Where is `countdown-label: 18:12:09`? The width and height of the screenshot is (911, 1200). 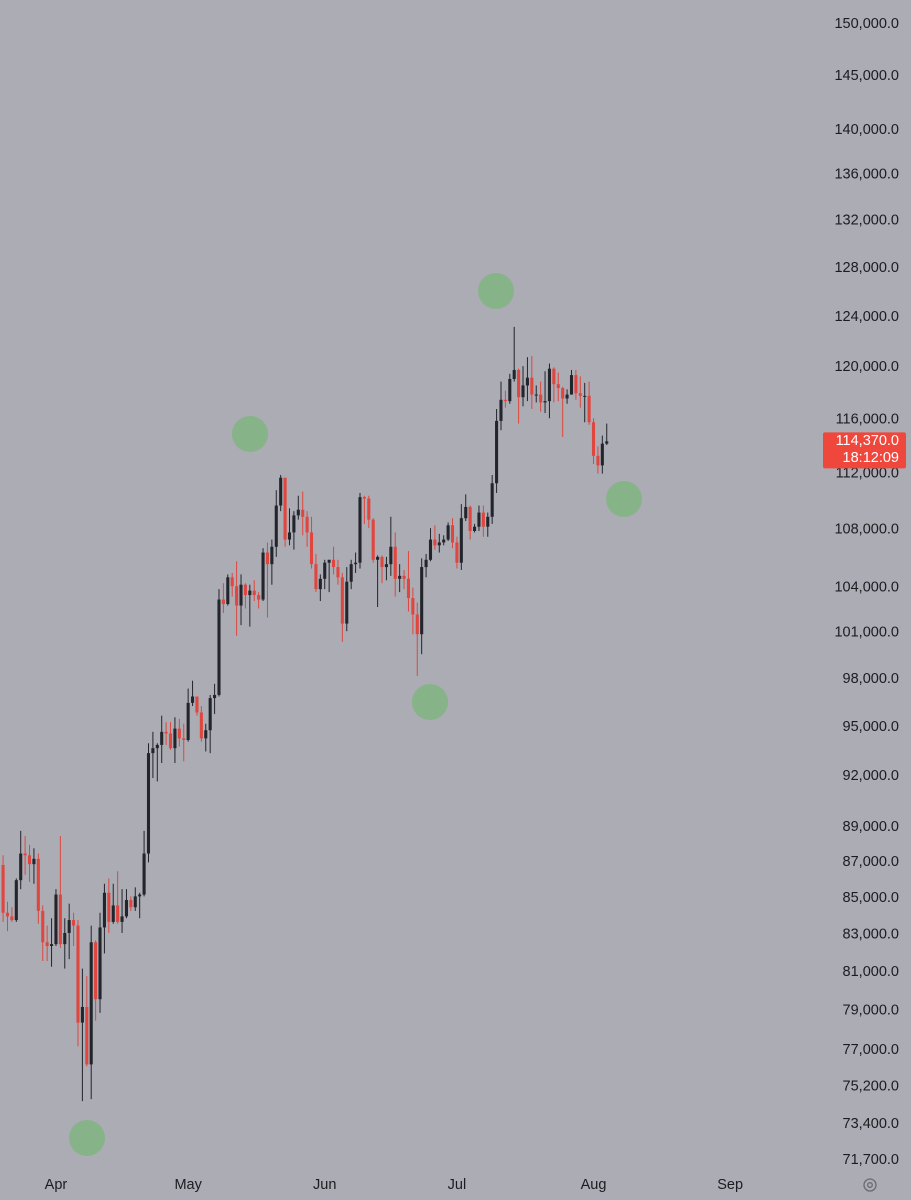
countdown-label: 18:12:09 is located at coordinates (871, 458).